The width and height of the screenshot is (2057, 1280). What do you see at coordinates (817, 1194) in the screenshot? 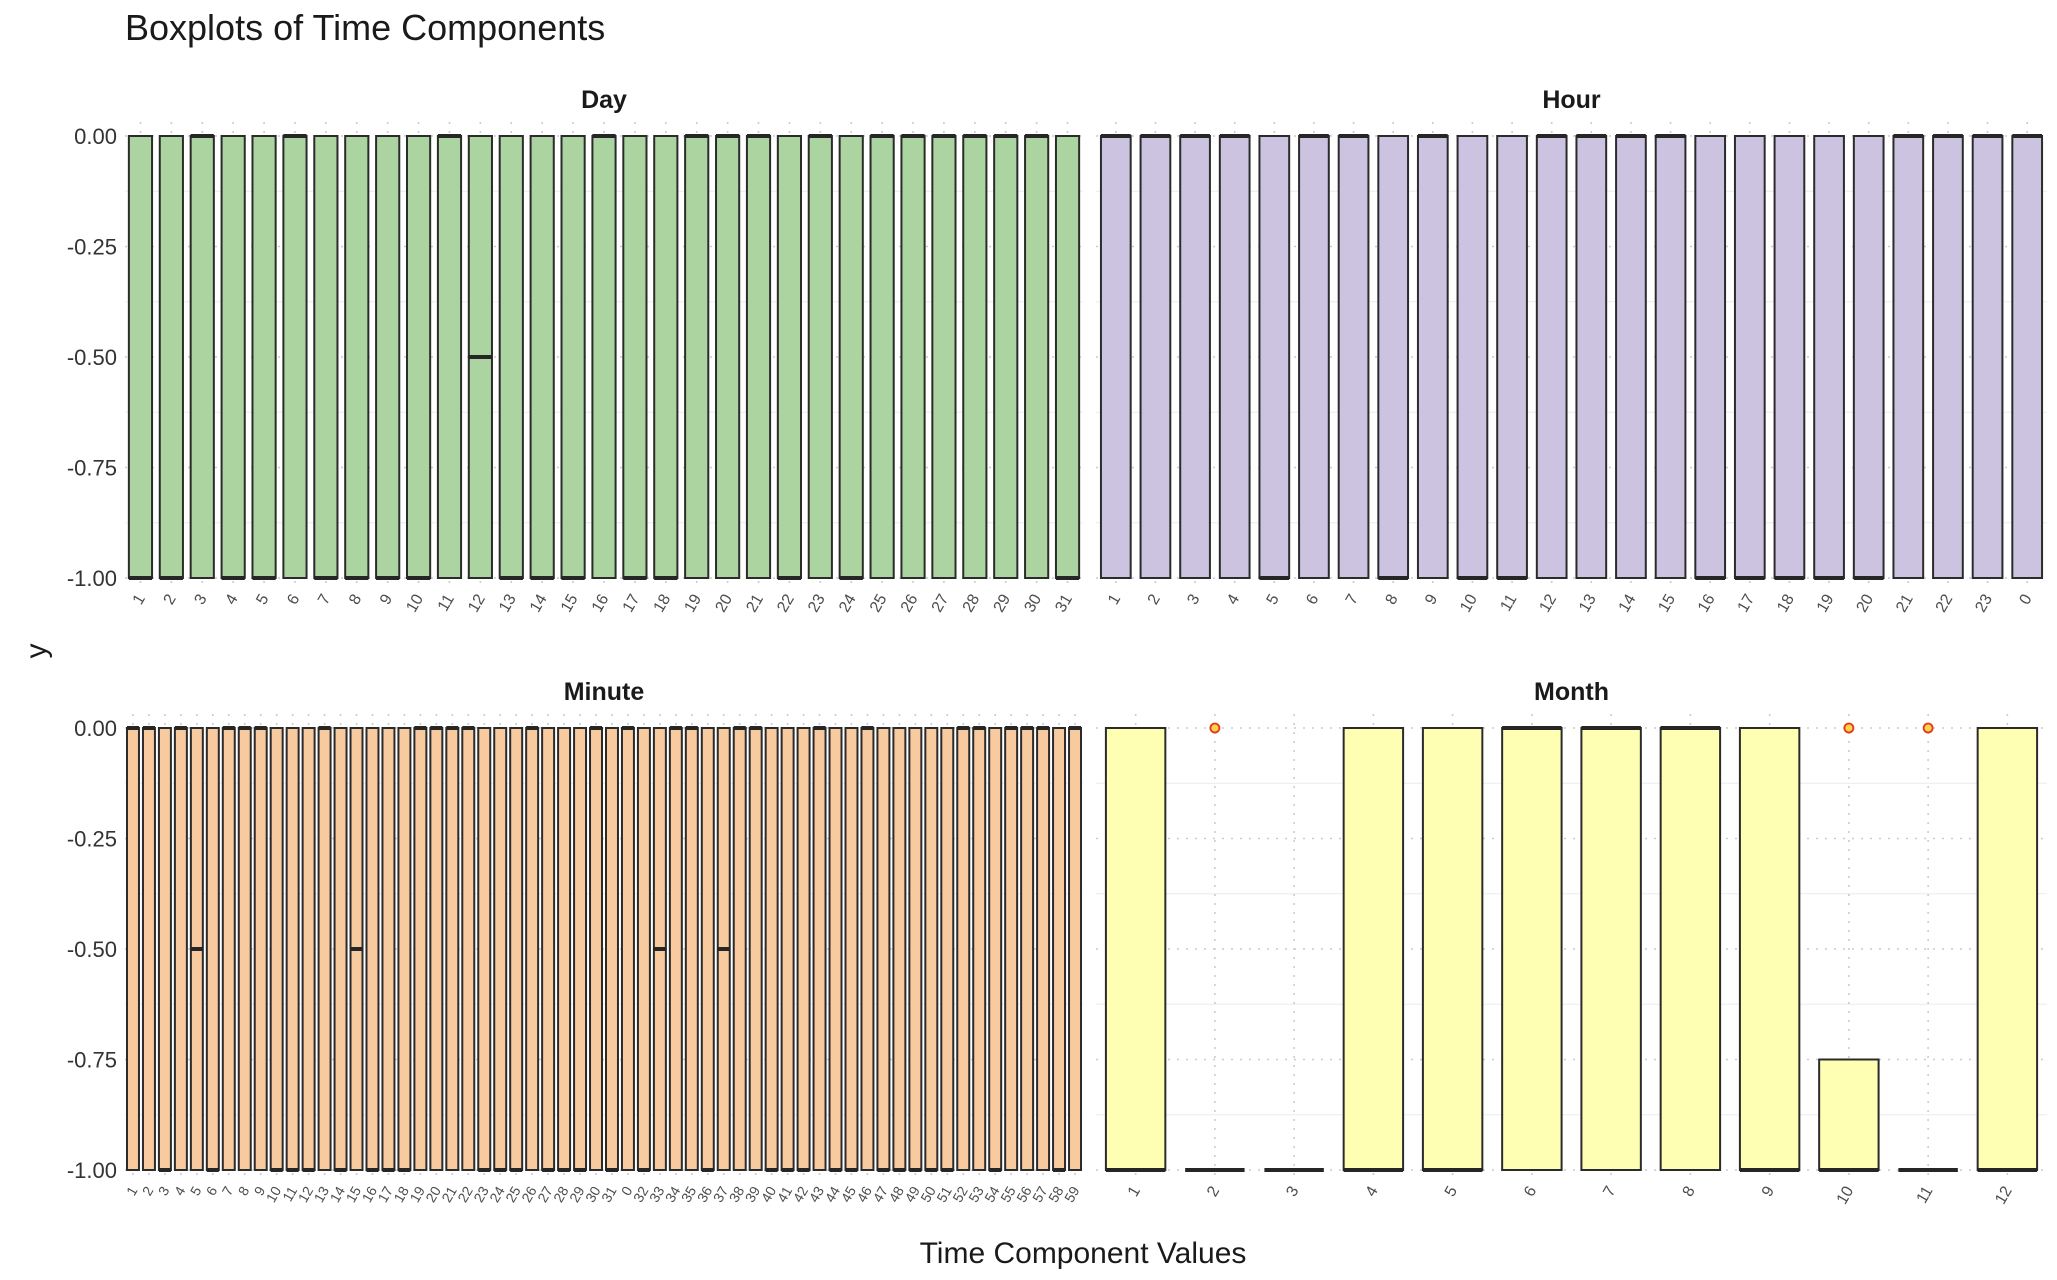
I see `x-tick-label: 43` at bounding box center [817, 1194].